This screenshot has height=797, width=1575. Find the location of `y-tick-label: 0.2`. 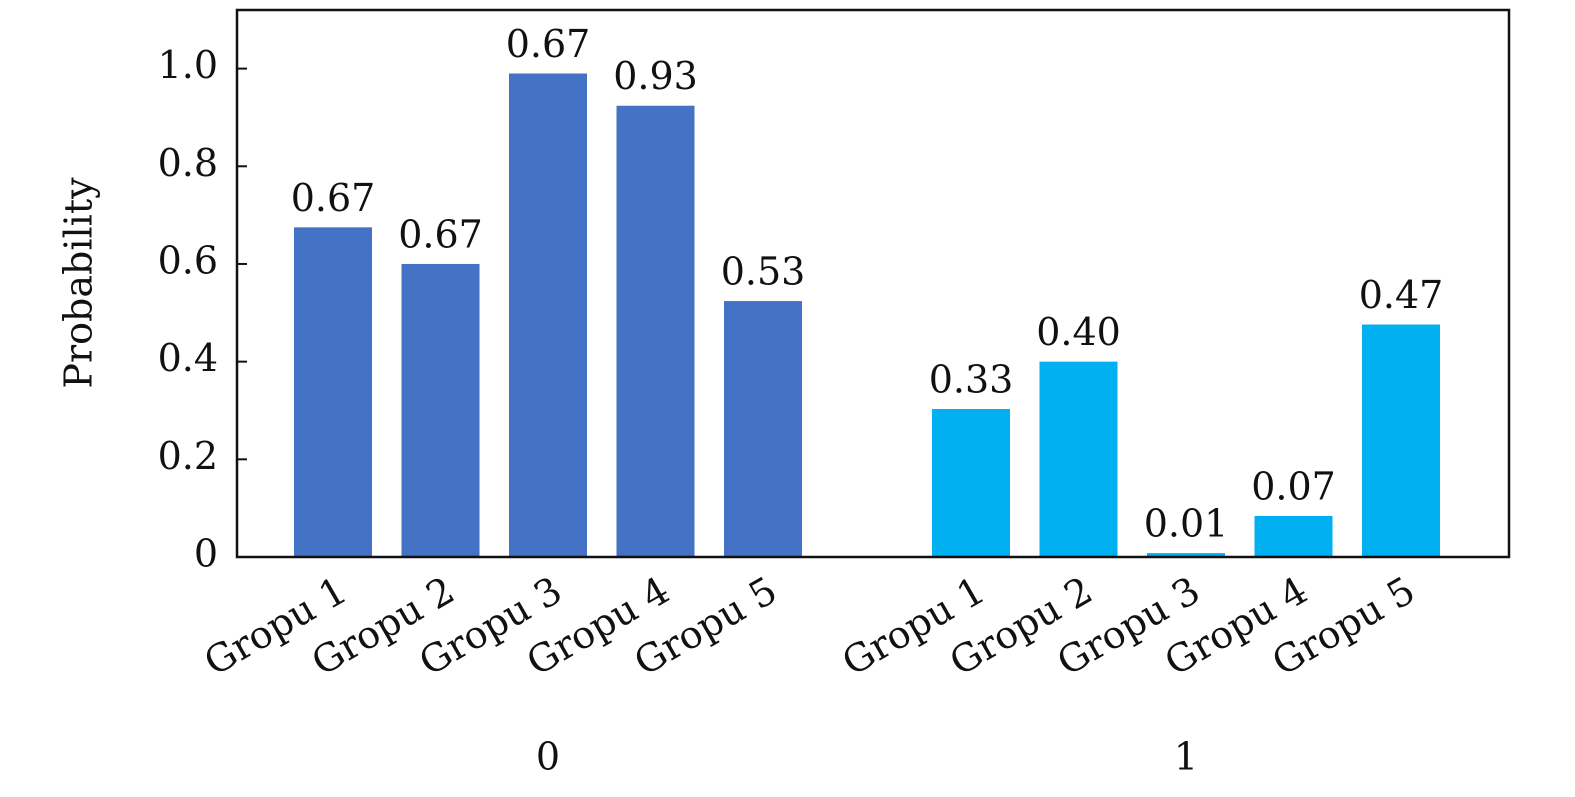

y-tick-label: 0.2 is located at coordinates (188, 456).